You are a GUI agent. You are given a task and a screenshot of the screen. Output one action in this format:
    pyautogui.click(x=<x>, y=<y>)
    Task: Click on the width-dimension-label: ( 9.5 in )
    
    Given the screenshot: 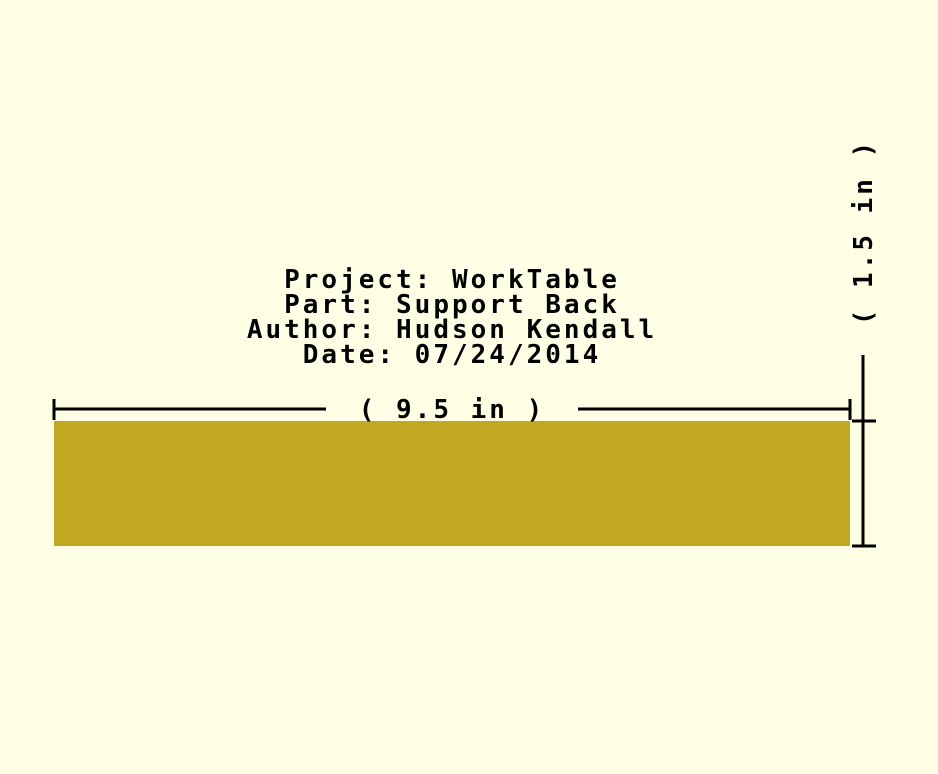 What is the action you would take?
    pyautogui.click(x=452, y=410)
    